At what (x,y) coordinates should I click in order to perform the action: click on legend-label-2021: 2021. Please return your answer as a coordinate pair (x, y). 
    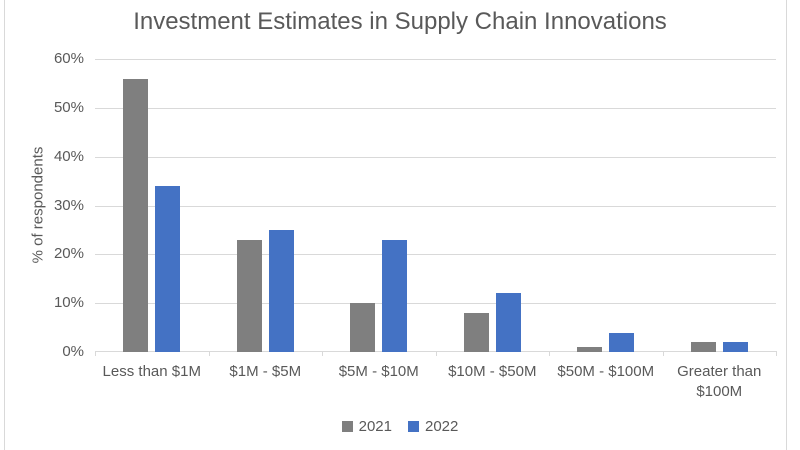
    Looking at the image, I should click on (375, 426).